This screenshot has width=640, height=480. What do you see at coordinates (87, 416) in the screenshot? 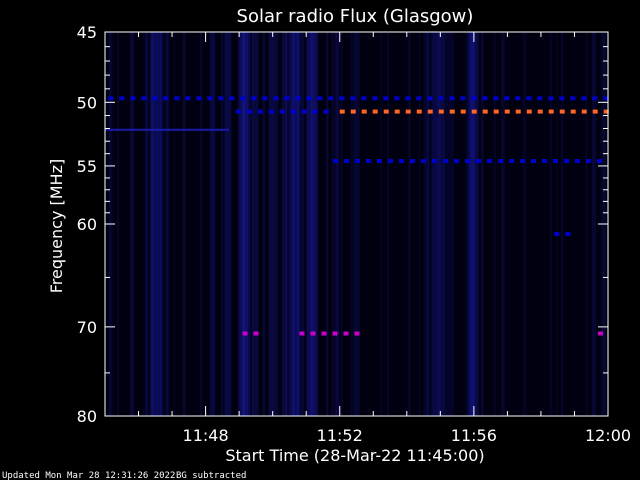
I see `y-tick-label: 80` at bounding box center [87, 416].